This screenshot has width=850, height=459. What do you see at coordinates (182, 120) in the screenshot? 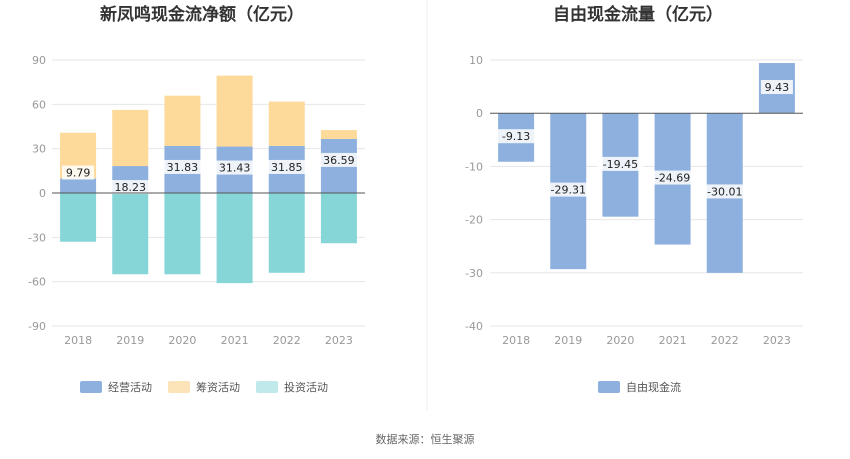
I see `bar-筹资活动-2020` at bounding box center [182, 120].